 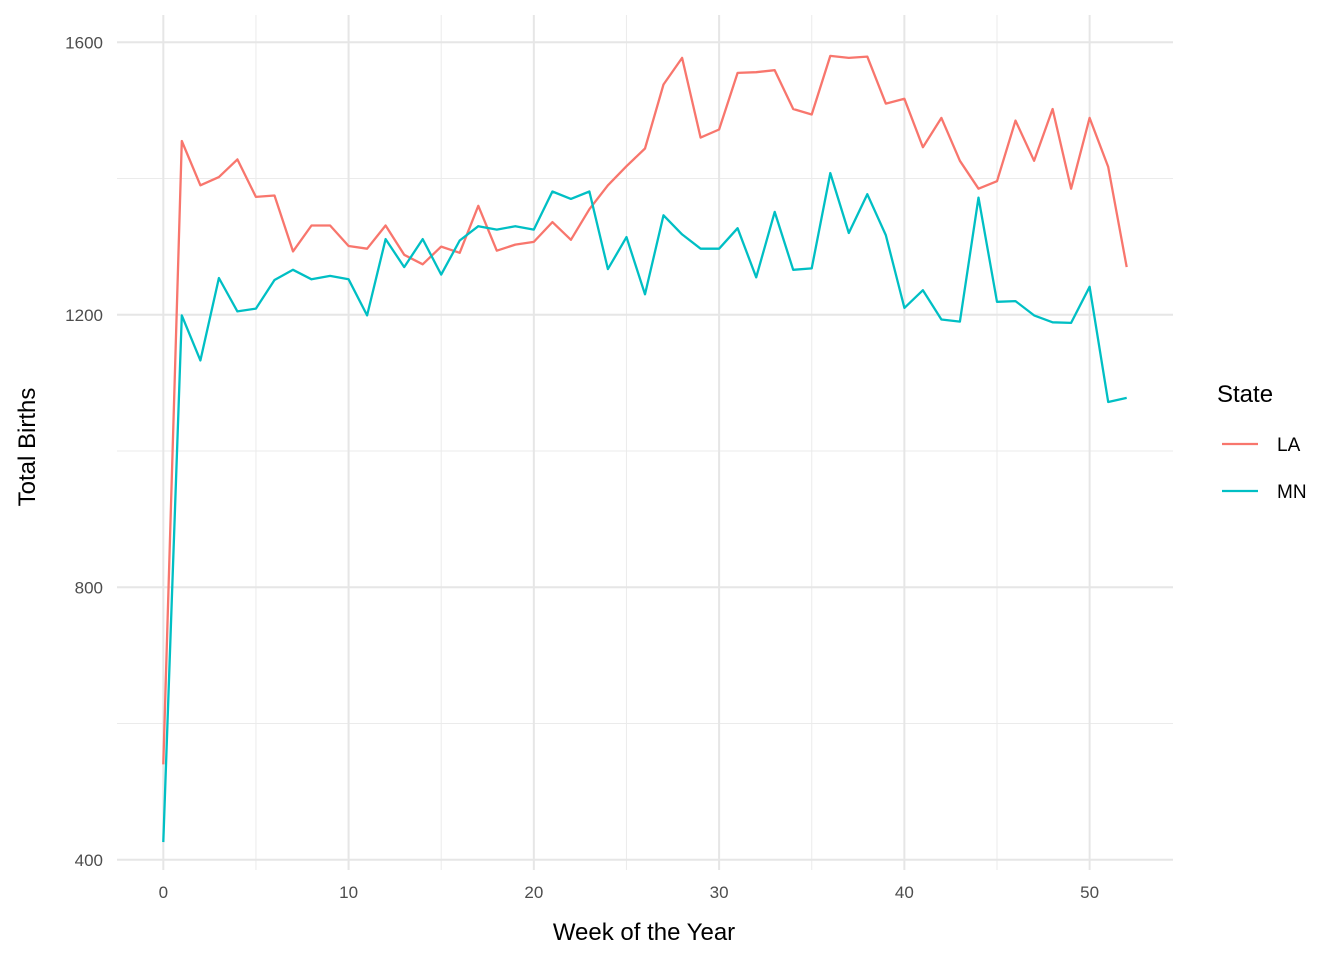 What do you see at coordinates (27, 447) in the screenshot?
I see `y-axis-title: Total Births` at bounding box center [27, 447].